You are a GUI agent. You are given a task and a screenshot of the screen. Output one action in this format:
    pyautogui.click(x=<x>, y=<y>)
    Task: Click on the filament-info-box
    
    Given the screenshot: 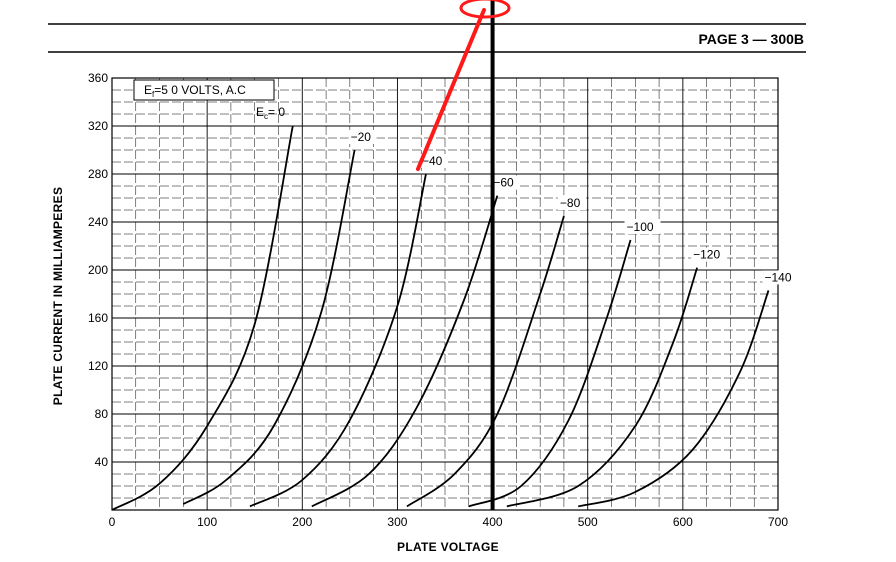 What is the action you would take?
    pyautogui.click(x=204, y=90)
    